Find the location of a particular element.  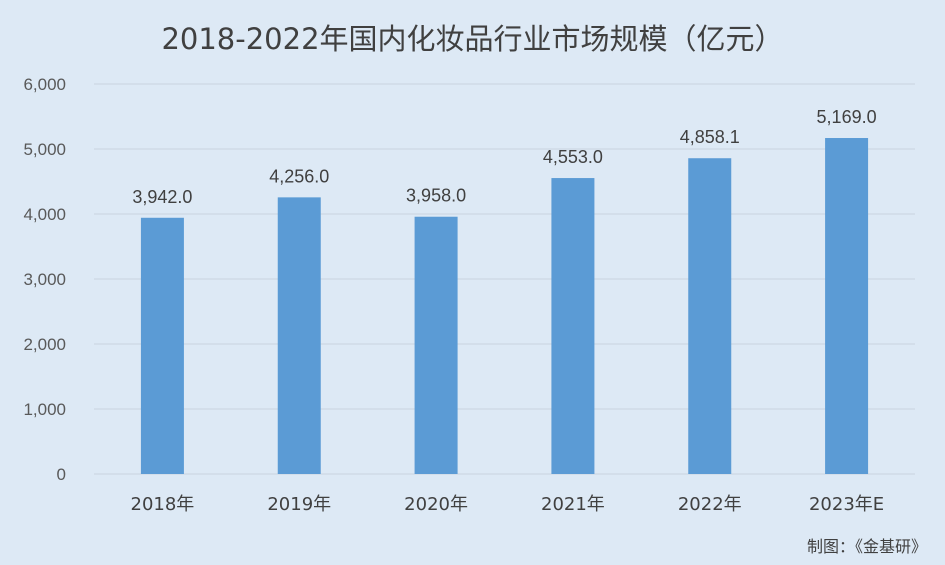

x-tick-label: 2021年 is located at coordinates (573, 504).